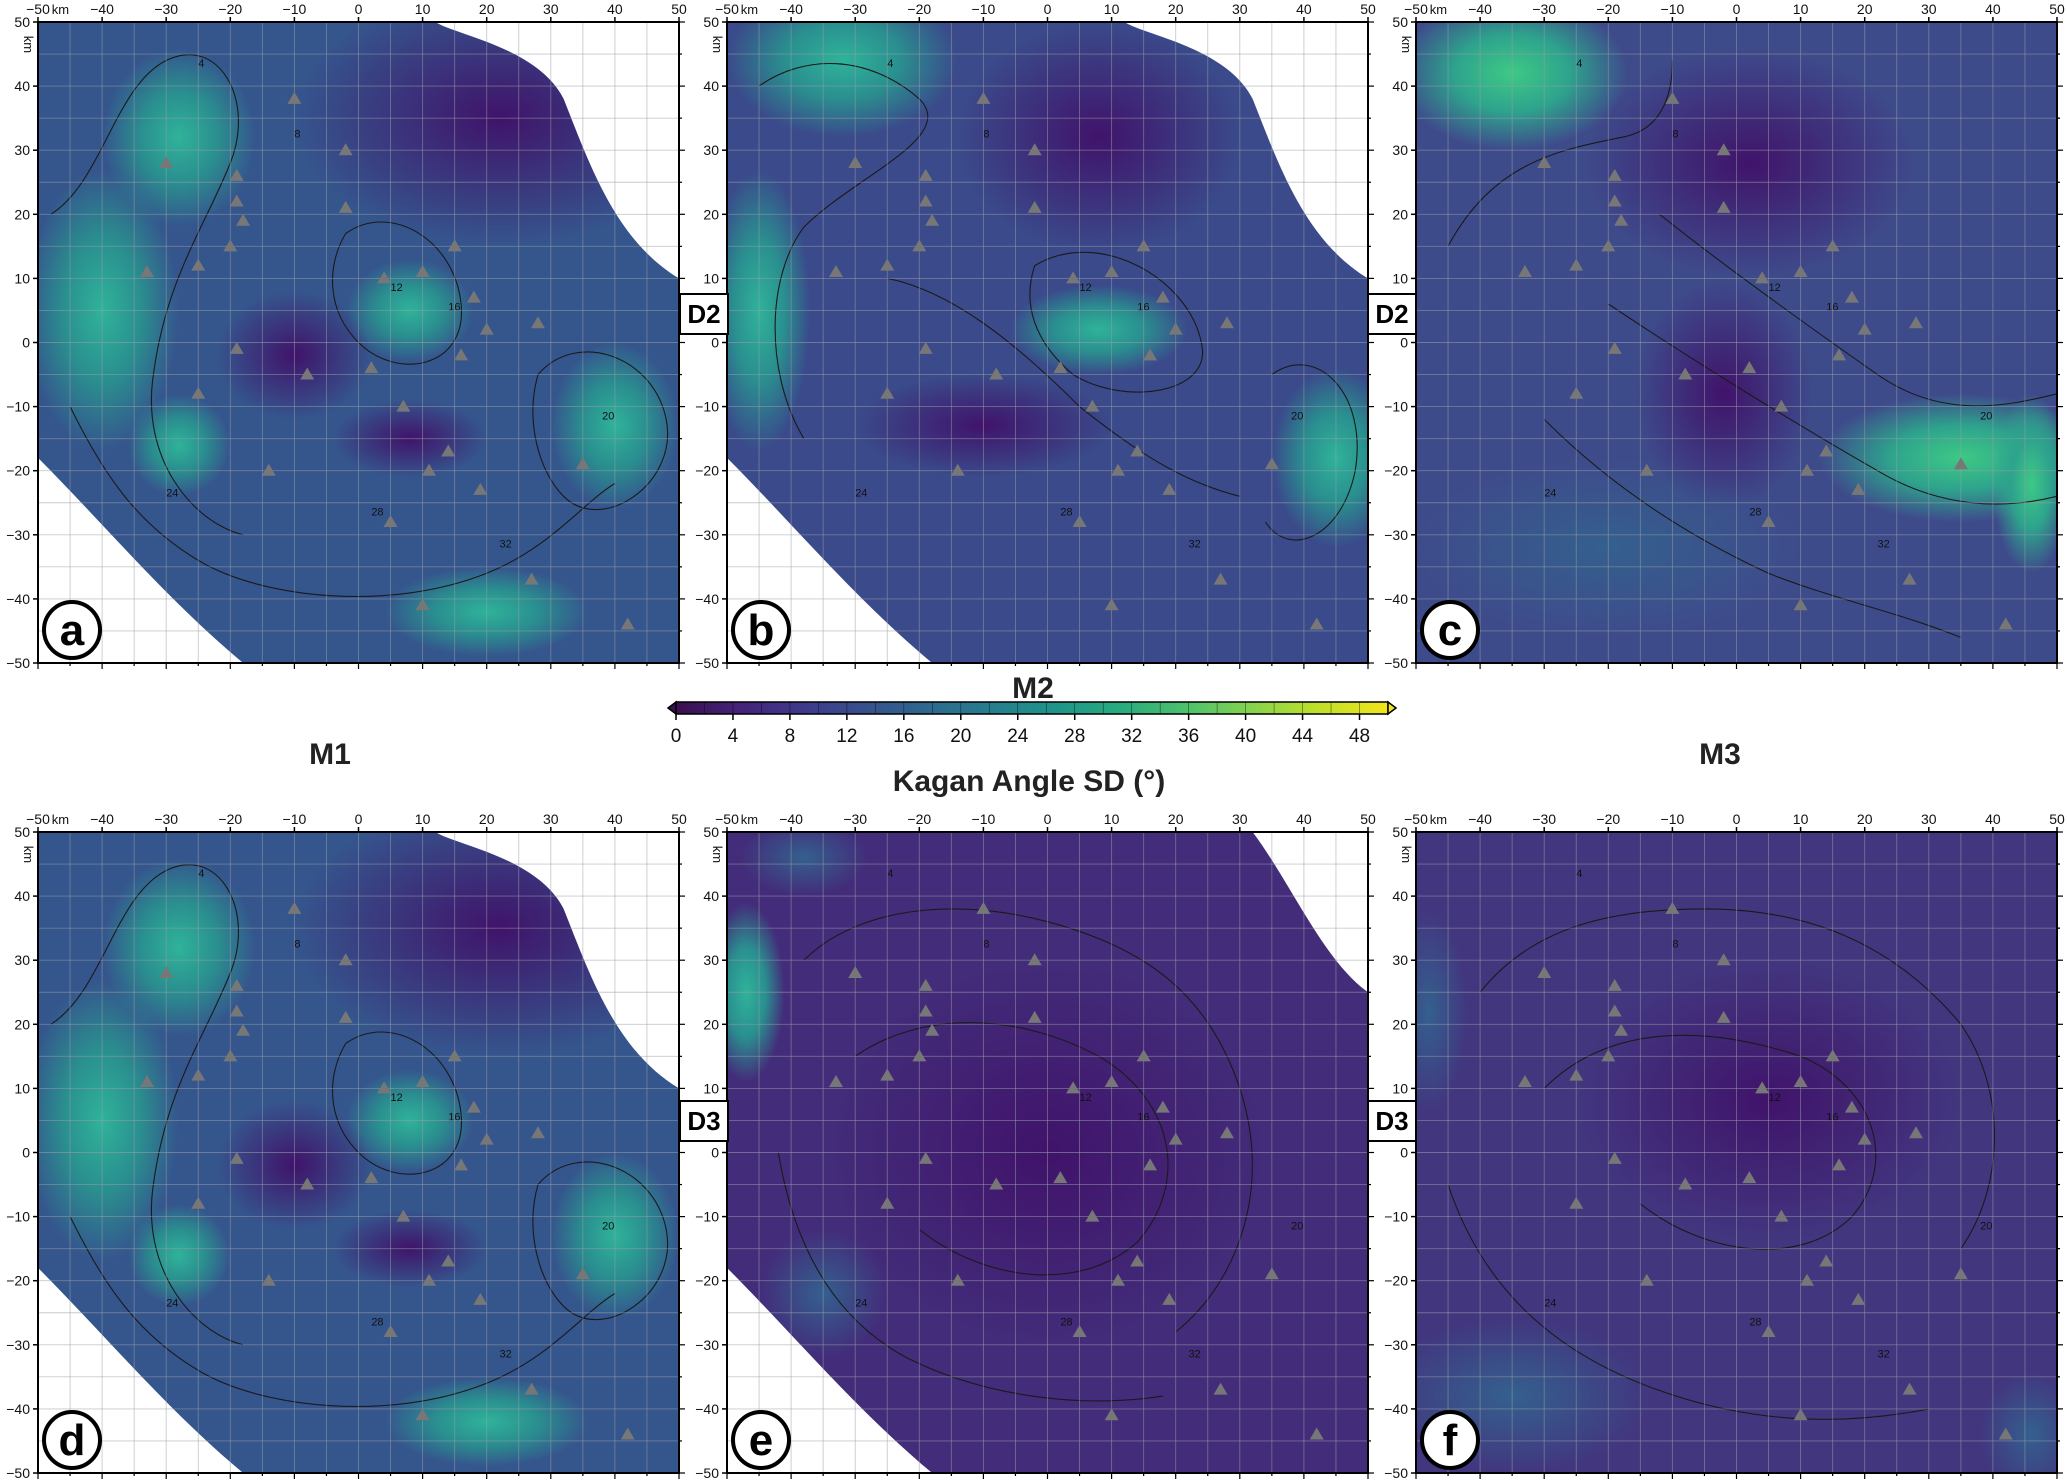  Describe the element at coordinates (711, 896) in the screenshot. I see `y-tick-label: 40` at that location.